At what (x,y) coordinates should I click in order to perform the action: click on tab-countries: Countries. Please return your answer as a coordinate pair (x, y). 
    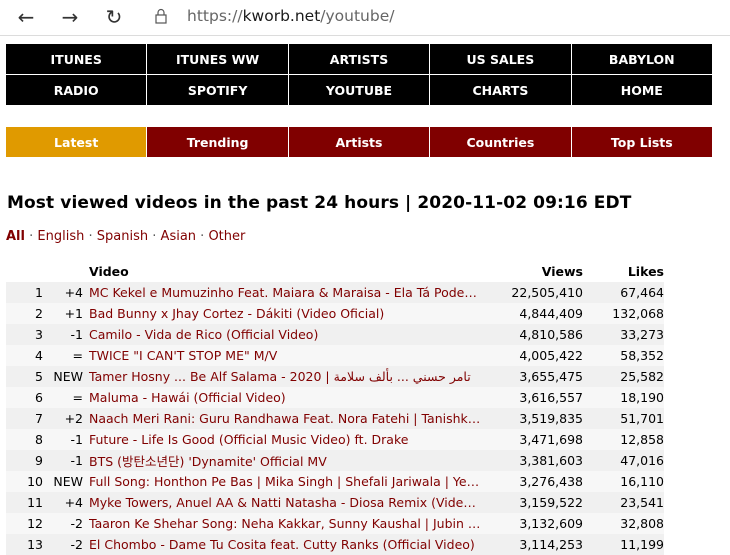
    Looking at the image, I should click on (500, 142).